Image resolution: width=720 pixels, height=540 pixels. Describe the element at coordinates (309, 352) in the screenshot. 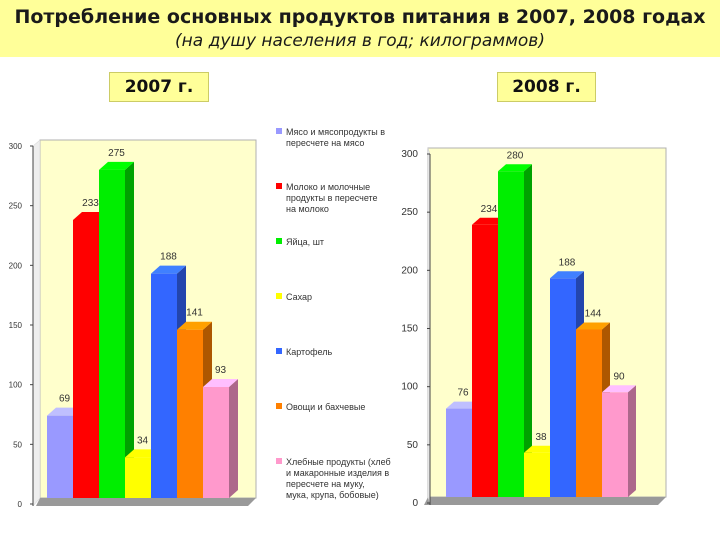

I see `legend-label: Картофель` at that location.